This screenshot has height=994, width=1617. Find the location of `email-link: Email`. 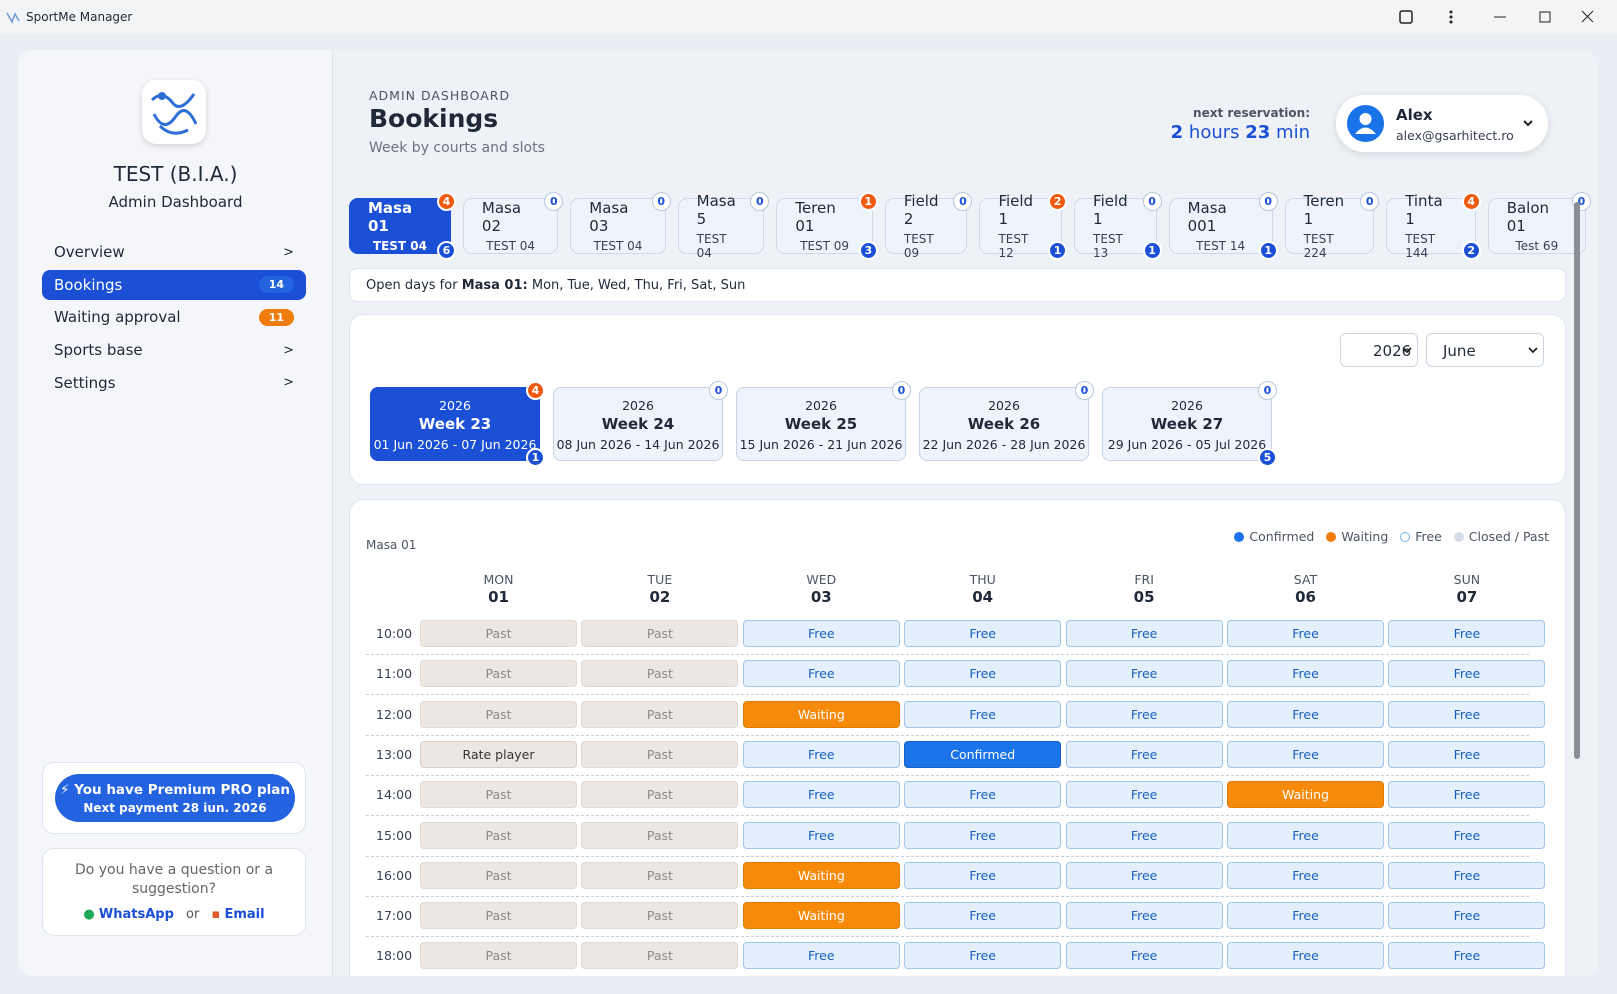

email-link: Email is located at coordinates (244, 914).